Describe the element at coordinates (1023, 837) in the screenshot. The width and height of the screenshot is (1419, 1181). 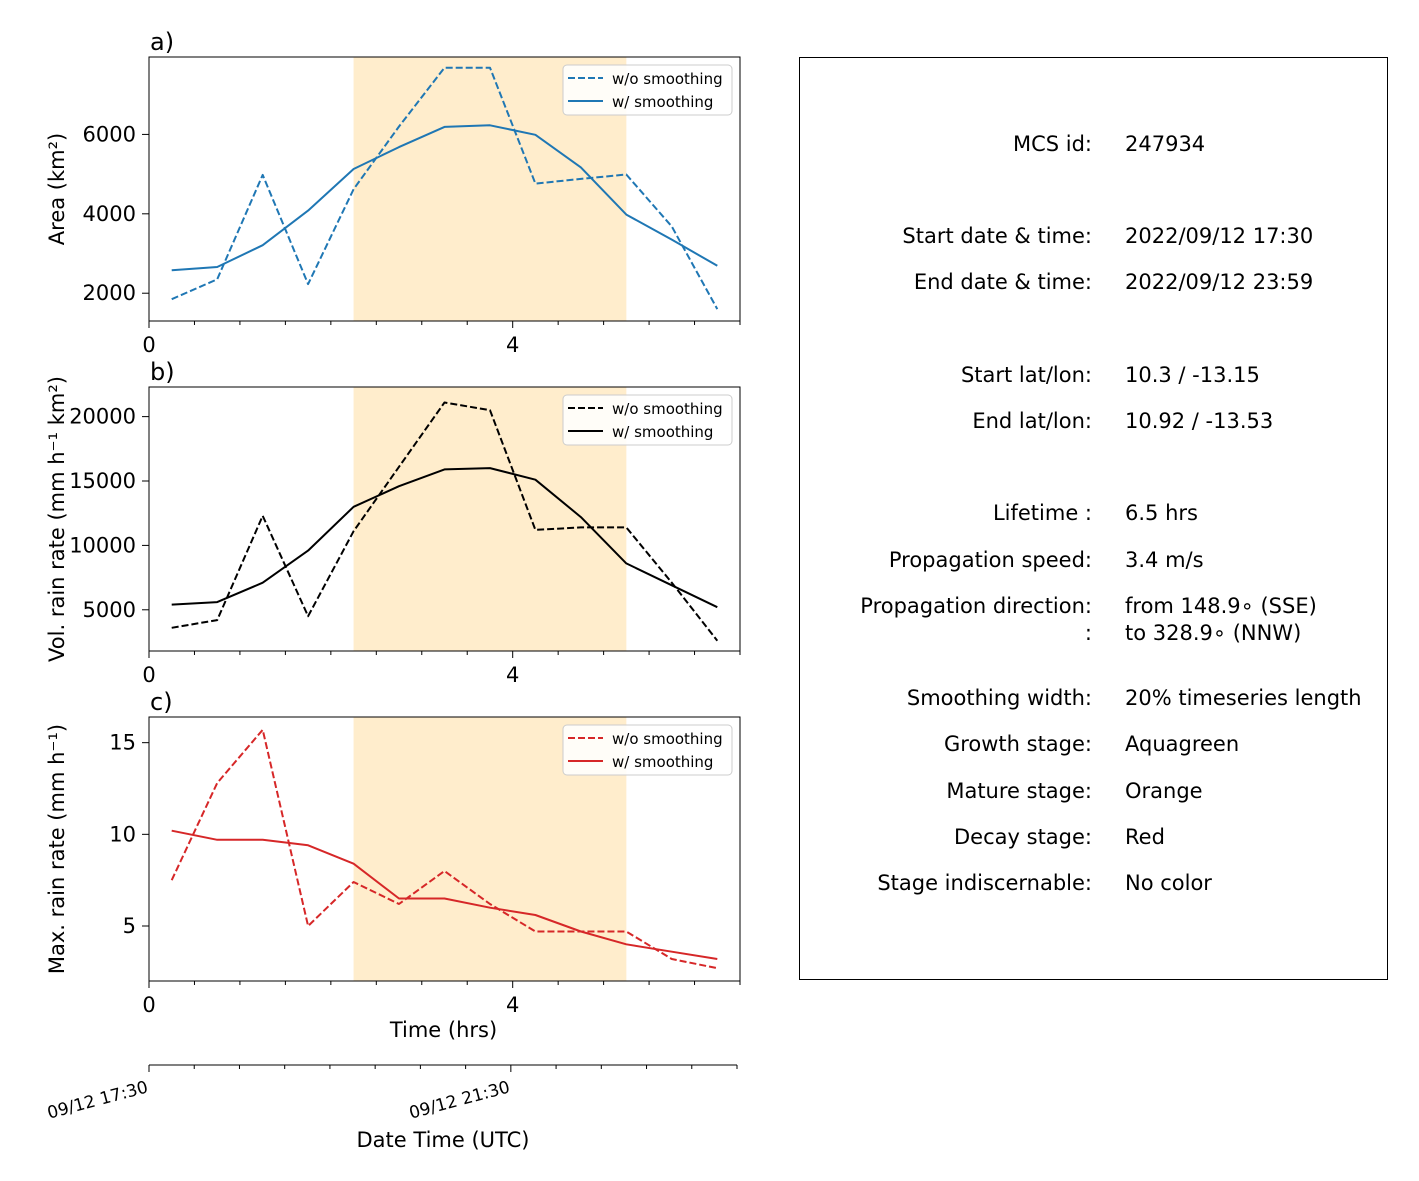
I see `info-label: Decay stage:` at that location.